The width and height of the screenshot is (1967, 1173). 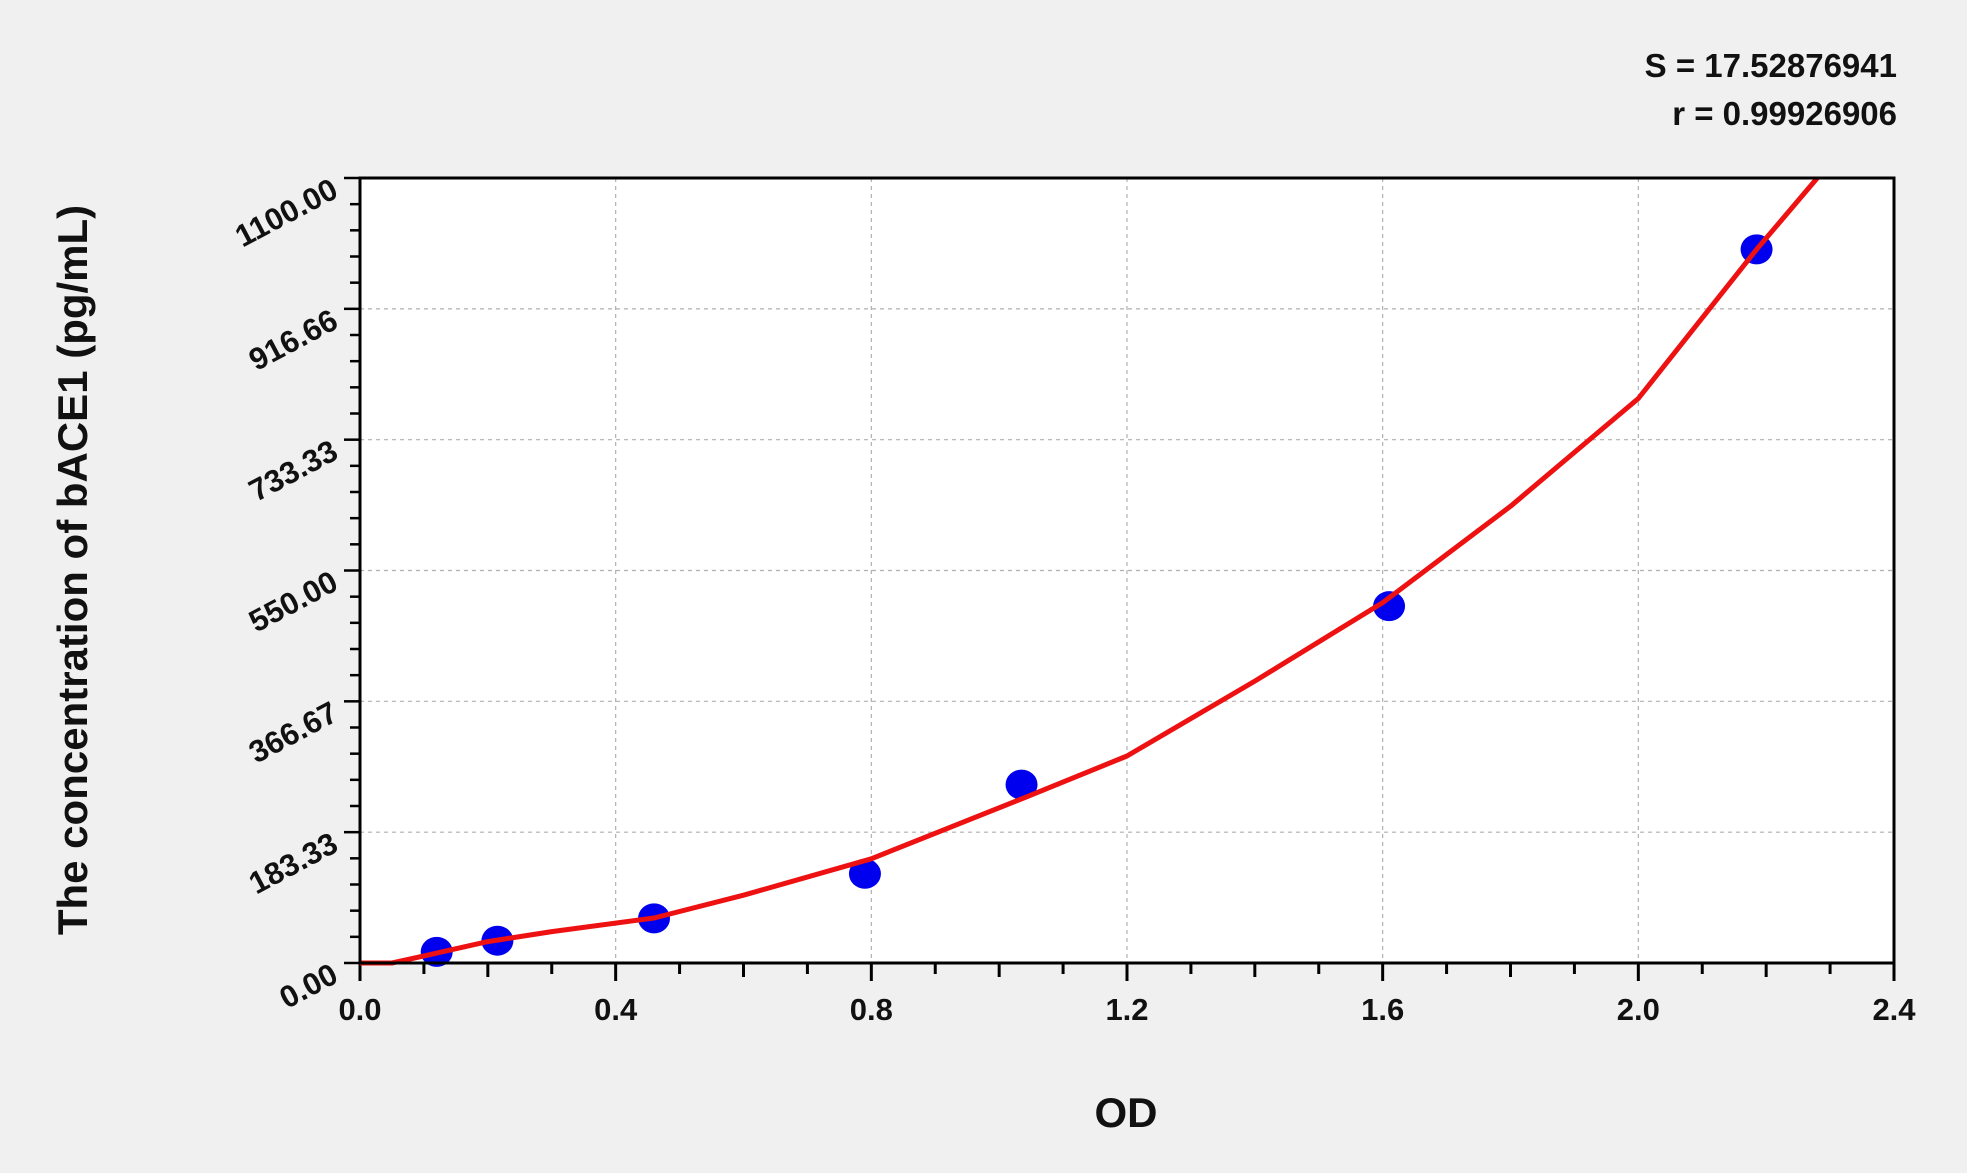 What do you see at coordinates (1638, 1009) in the screenshot?
I see `x-tick-label: 2.0` at bounding box center [1638, 1009].